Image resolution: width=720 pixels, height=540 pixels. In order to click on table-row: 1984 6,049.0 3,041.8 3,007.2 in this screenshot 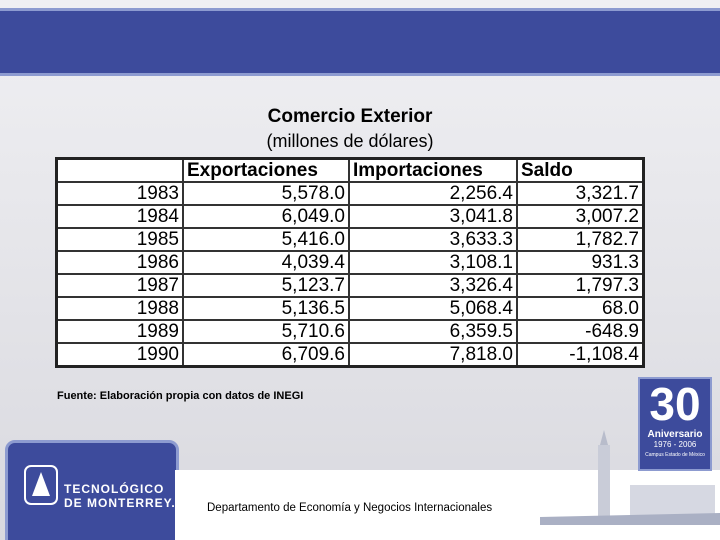, I will do `click(350, 216)`.